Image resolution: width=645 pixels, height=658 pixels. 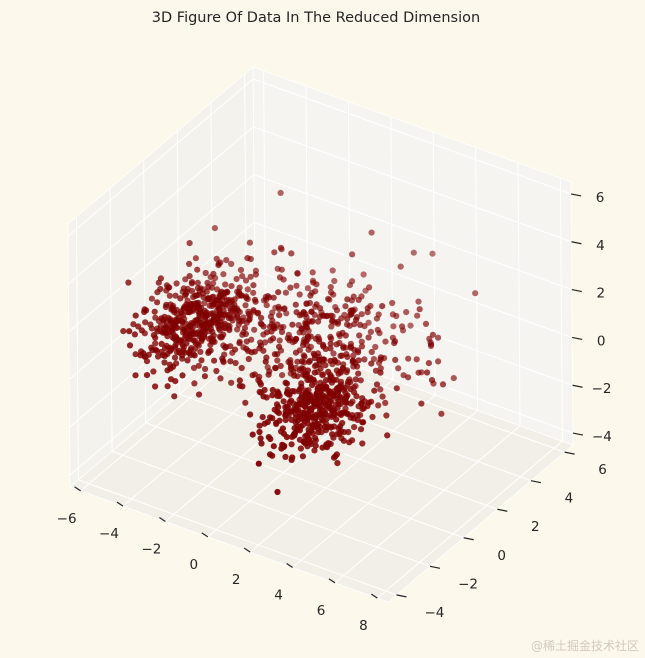 What do you see at coordinates (536, 482) in the screenshot?
I see `y-tick-mark` at bounding box center [536, 482].